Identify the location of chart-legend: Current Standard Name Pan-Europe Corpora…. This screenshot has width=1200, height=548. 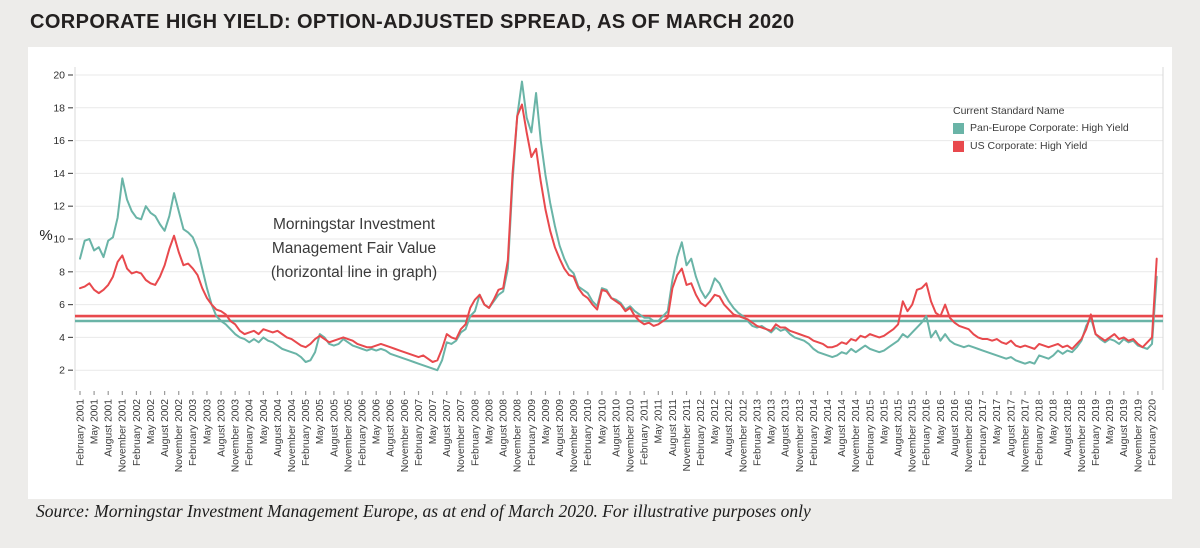
(1060, 131).